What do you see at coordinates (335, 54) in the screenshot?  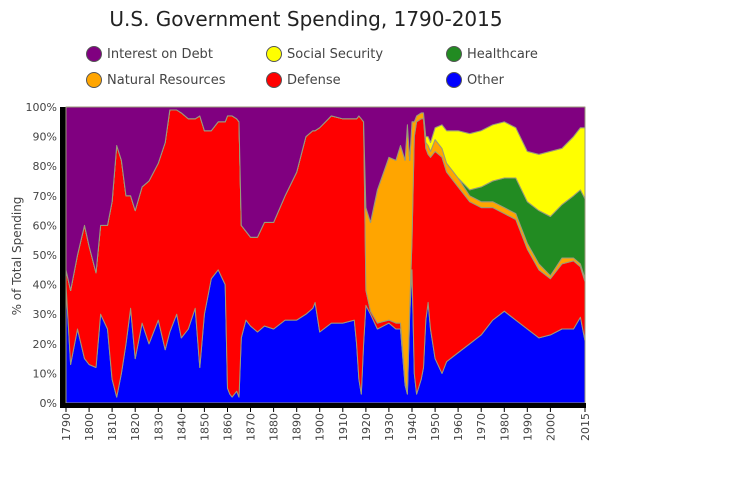 I see `legend-label-social-security: Social Security` at bounding box center [335, 54].